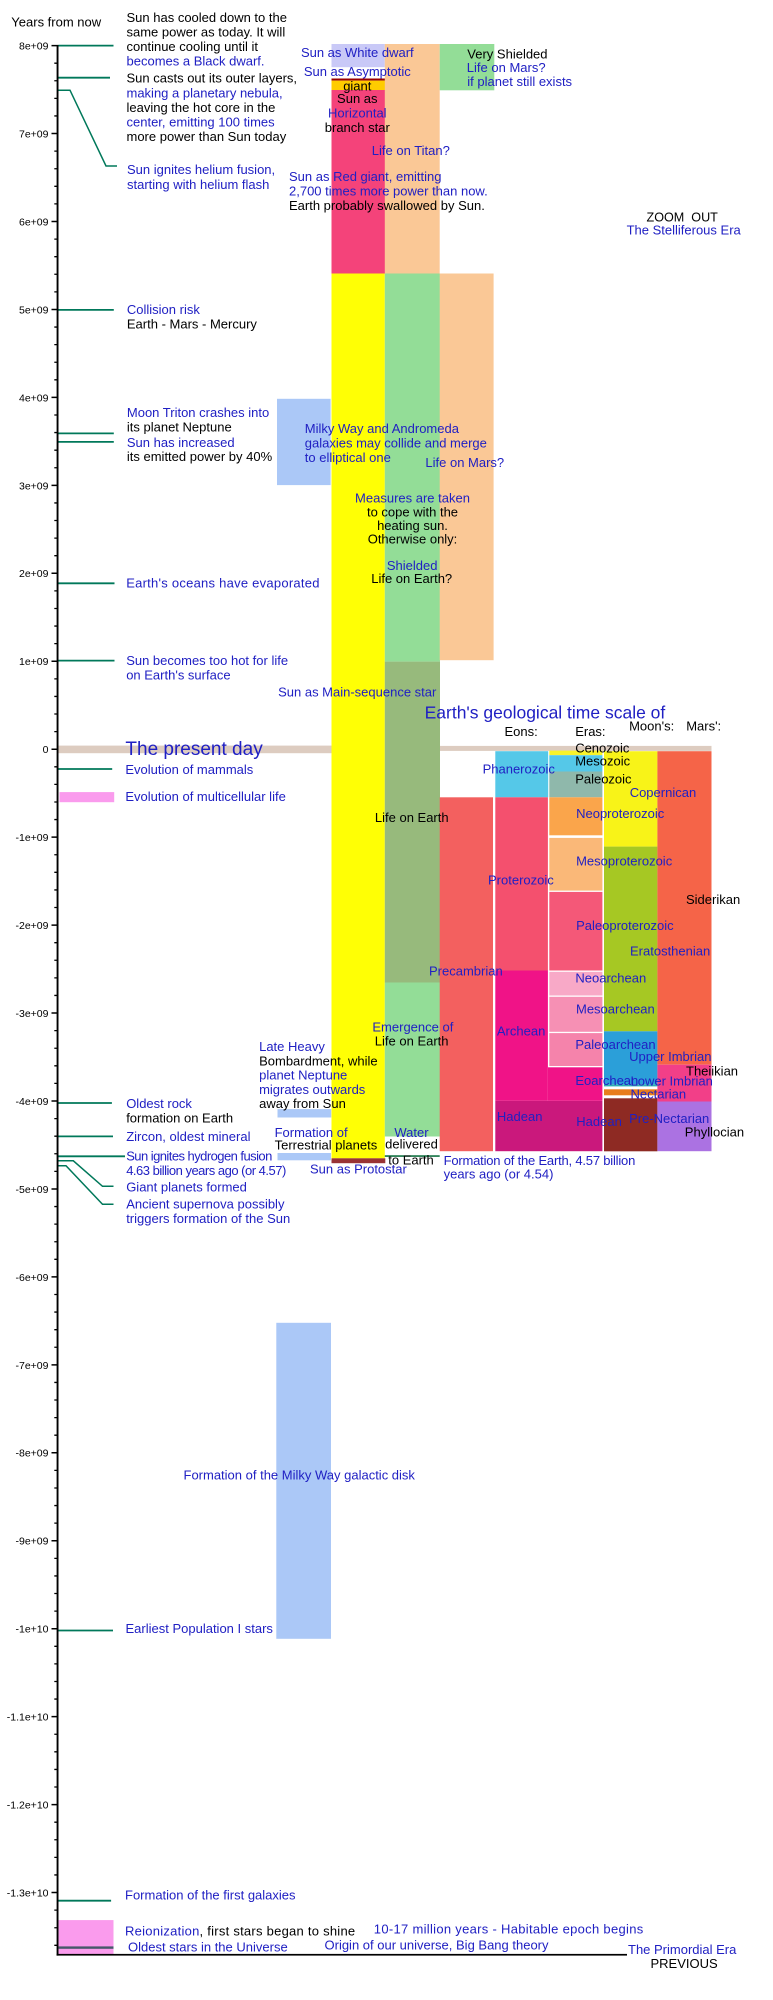 This screenshot has width=773, height=2000. I want to click on svg-text: -1e+10, so click(32, 1630).